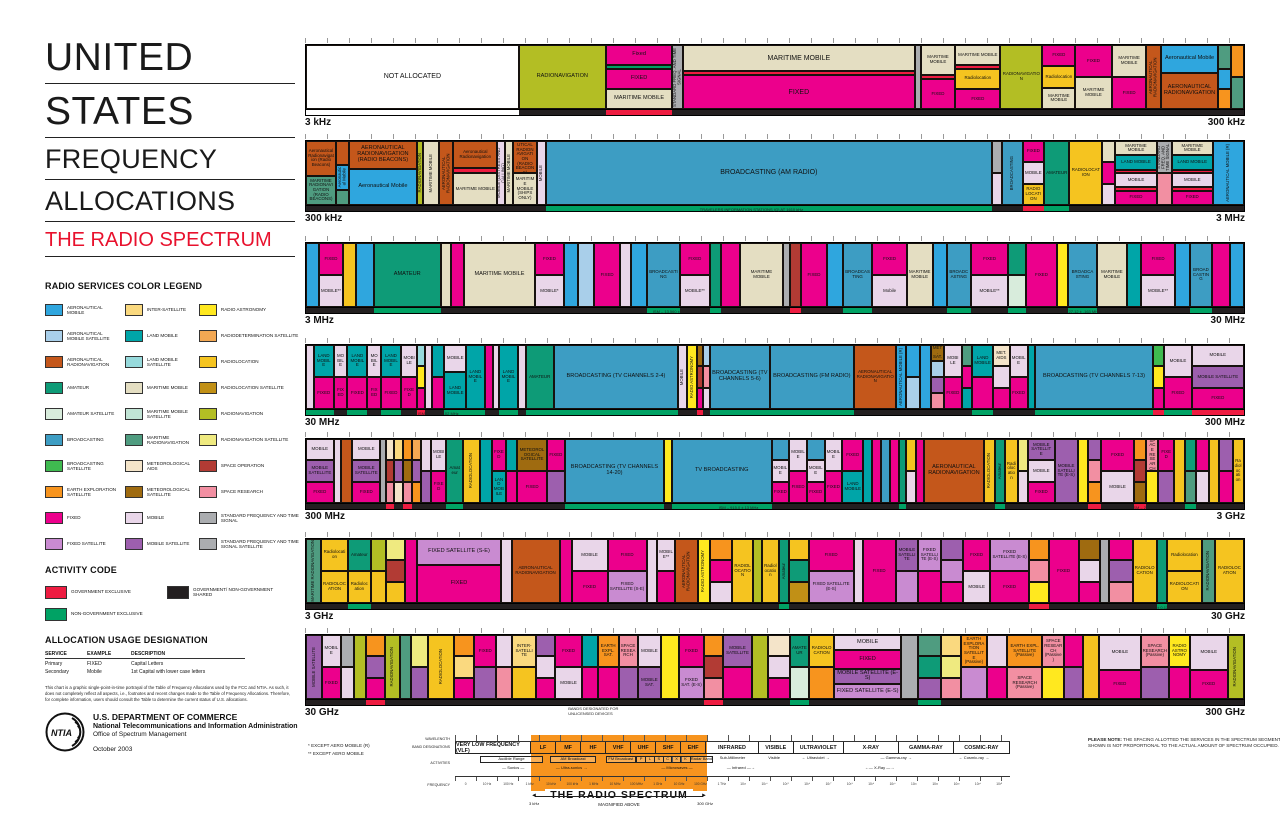 This screenshot has width=1280, height=819. Describe the element at coordinates (594, 747) in the screenshot. I see `band-designation: HF` at that location.